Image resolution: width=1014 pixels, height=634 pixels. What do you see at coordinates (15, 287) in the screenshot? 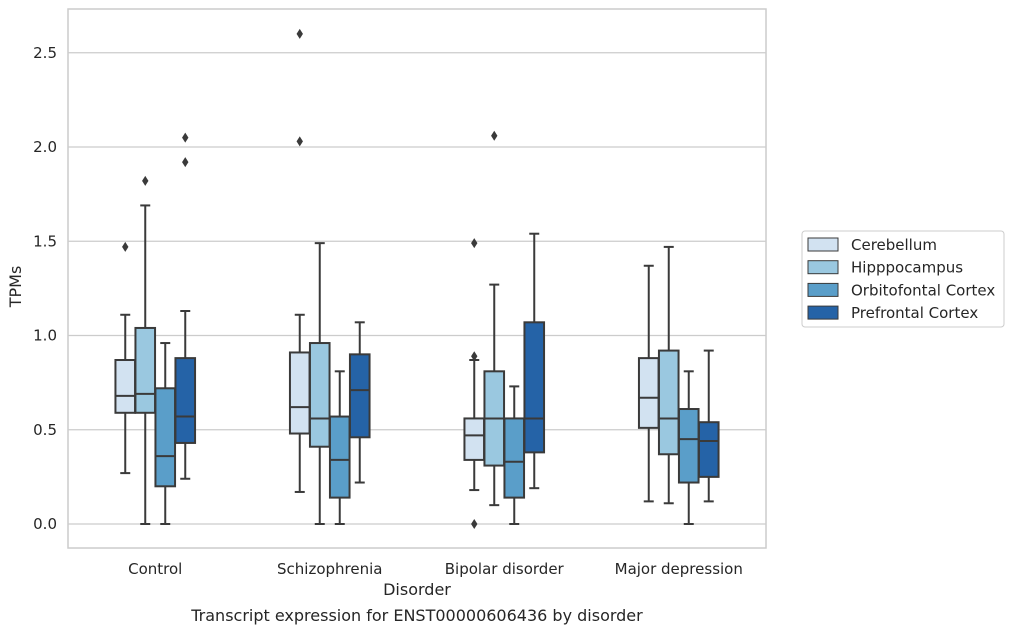
I see `y-axis-label: TPMs` at bounding box center [15, 287].